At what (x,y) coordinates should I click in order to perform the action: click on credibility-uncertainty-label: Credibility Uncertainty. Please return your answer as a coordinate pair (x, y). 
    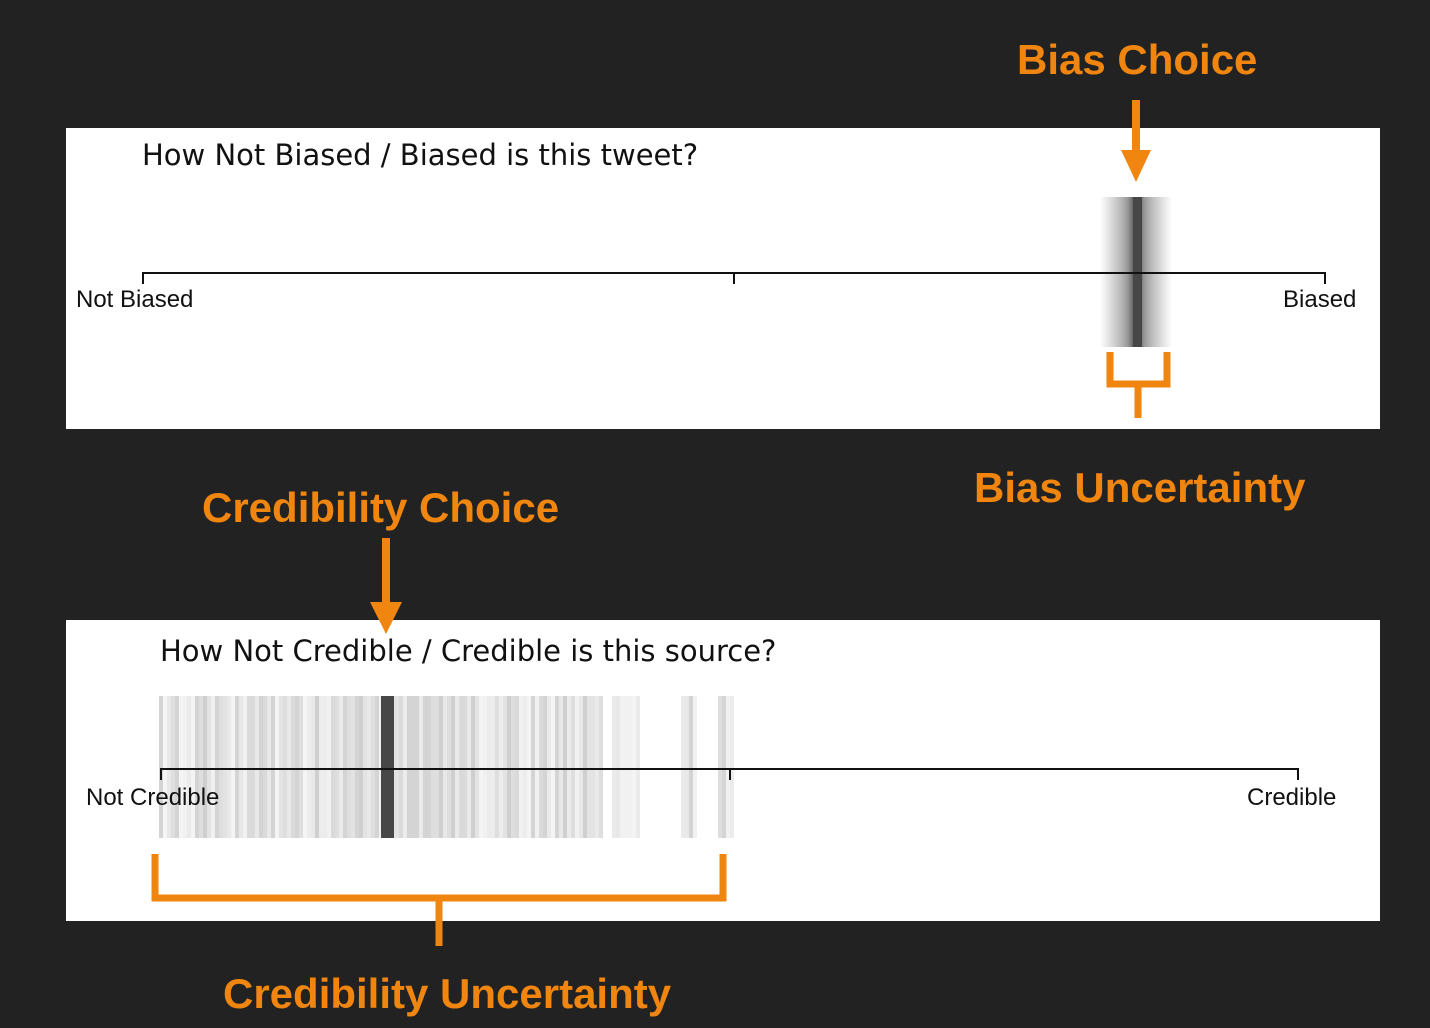
    Looking at the image, I should click on (447, 993).